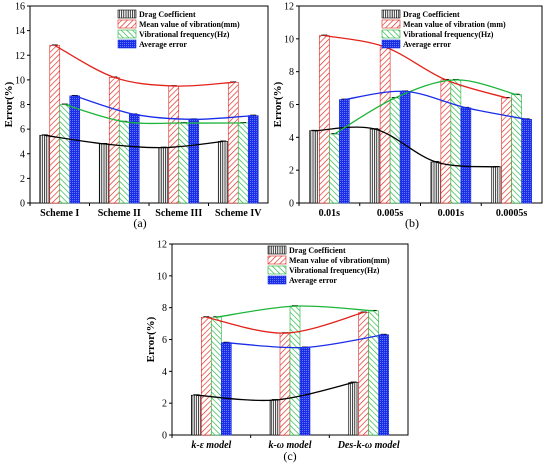 This screenshot has width=550, height=466. What do you see at coordinates (211, 445) in the screenshot?
I see `x-category-label: k-ε model` at bounding box center [211, 445].